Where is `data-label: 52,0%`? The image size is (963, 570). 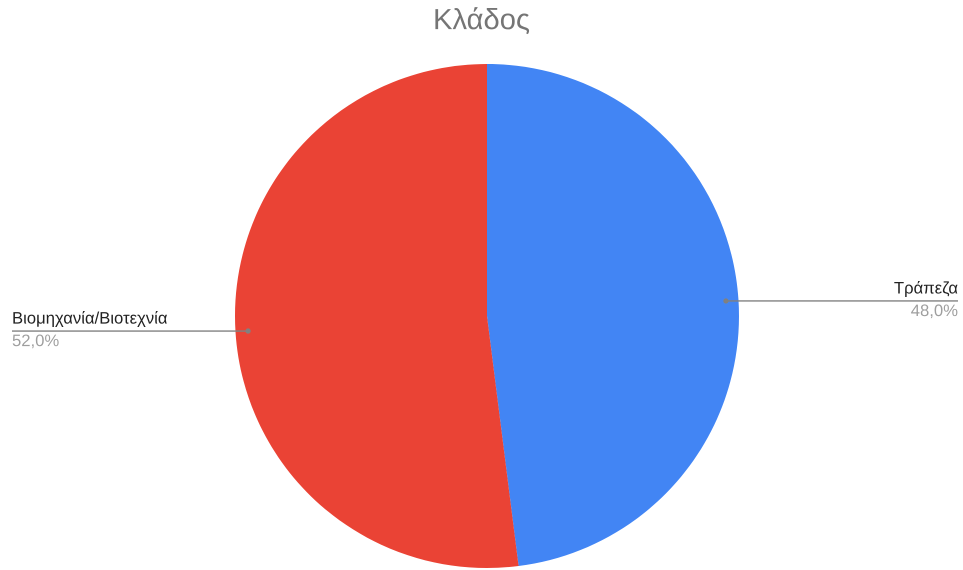 data-label: 52,0% is located at coordinates (35, 341).